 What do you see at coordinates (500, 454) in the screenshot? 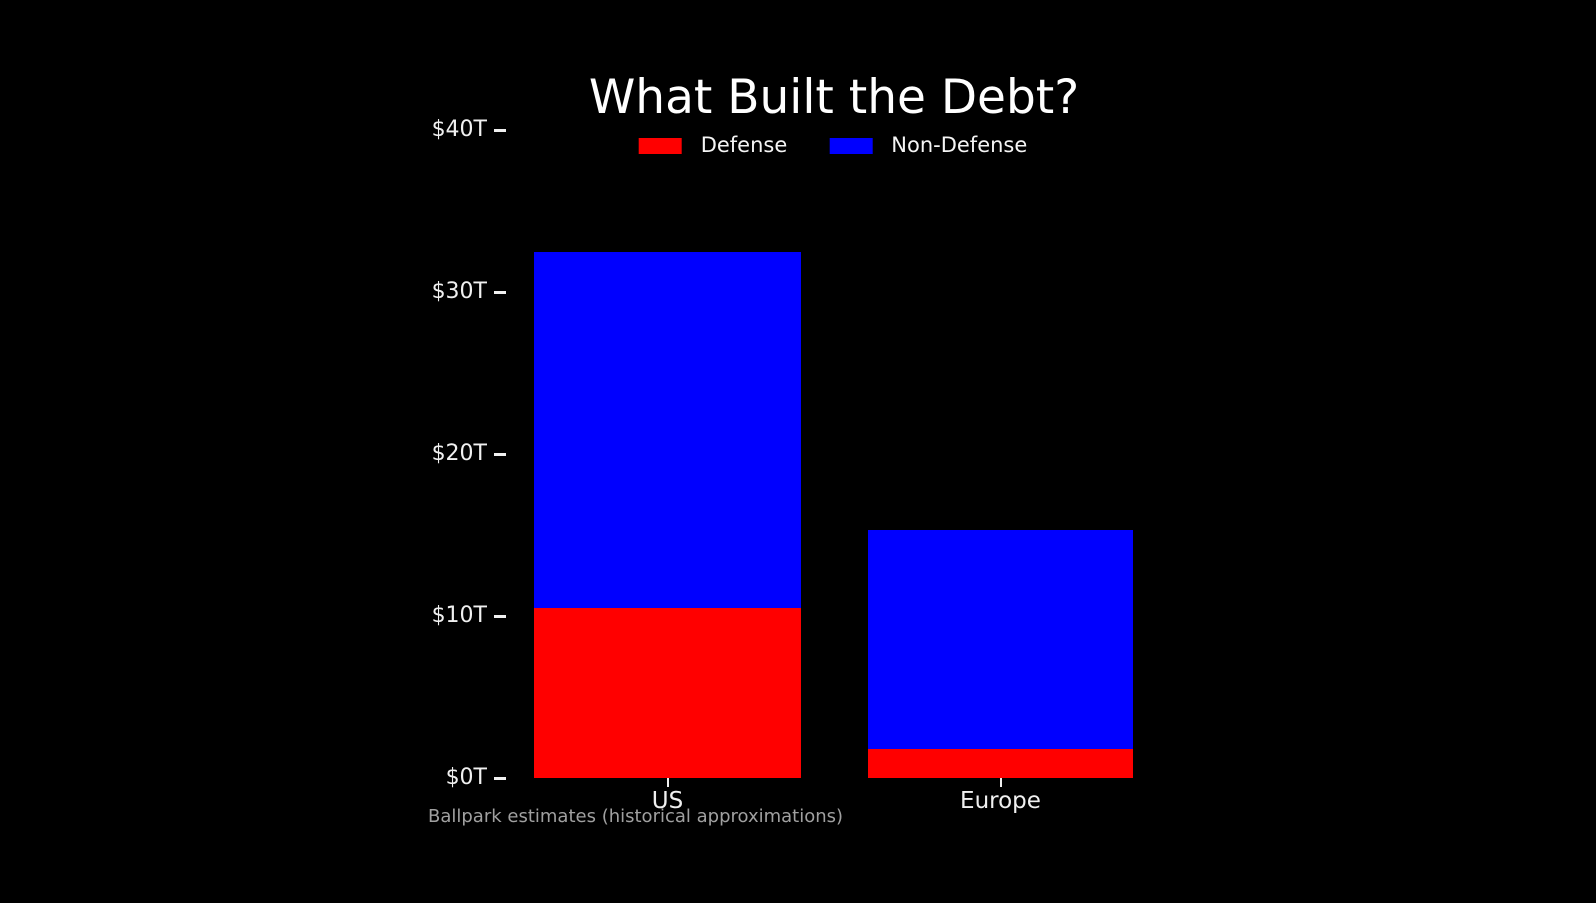
I see `y-tick-mark--20t` at bounding box center [500, 454].